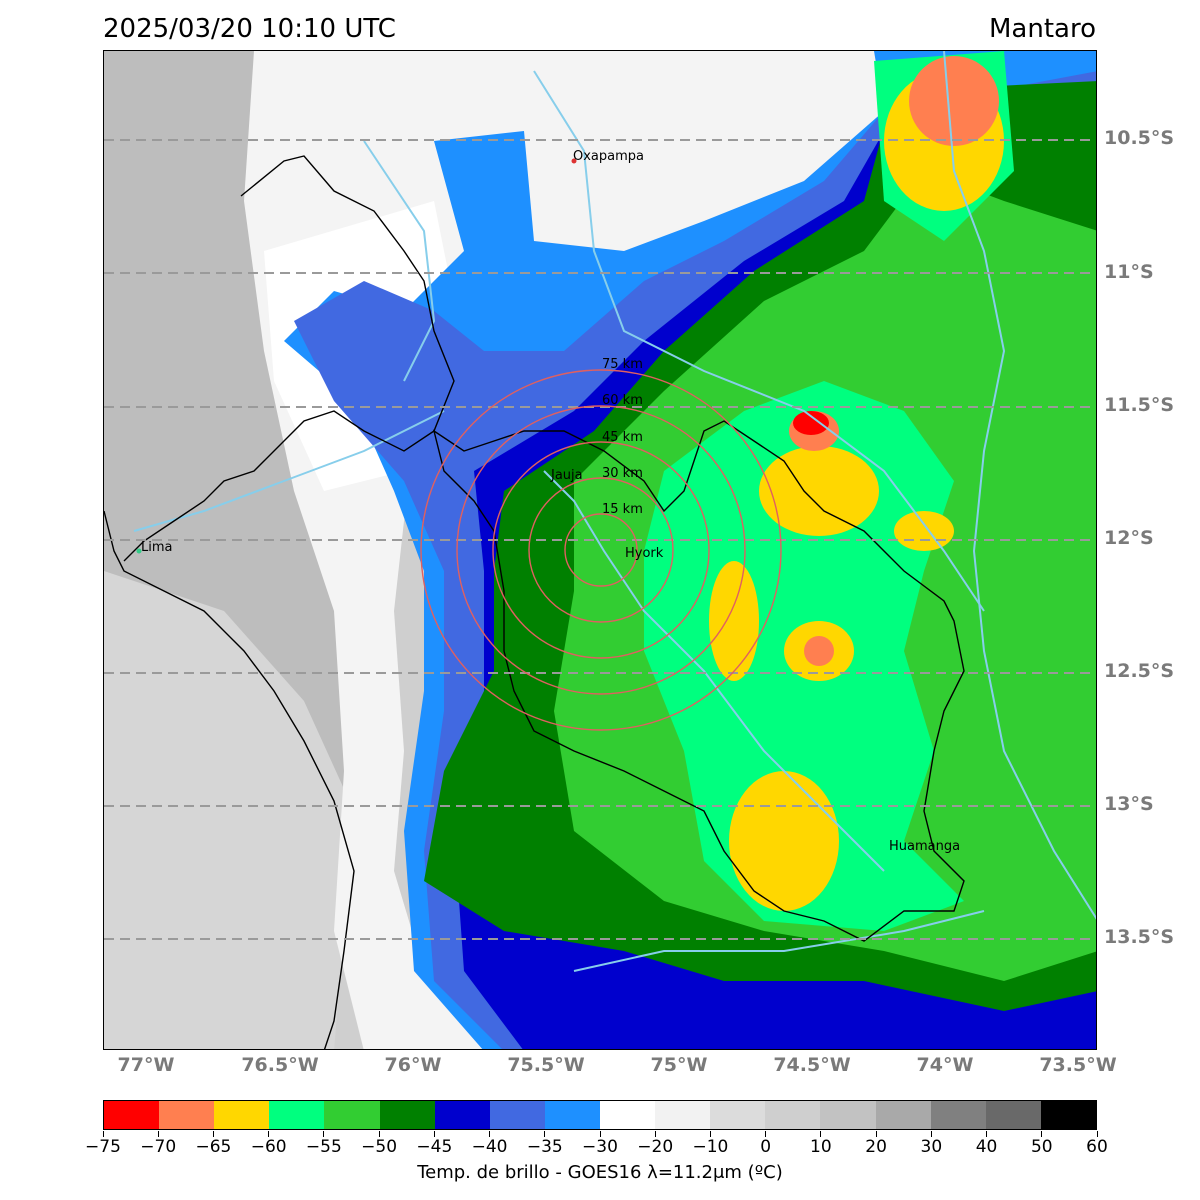  Describe the element at coordinates (567, 475) in the screenshot. I see `city-jauja: Jauja` at that location.